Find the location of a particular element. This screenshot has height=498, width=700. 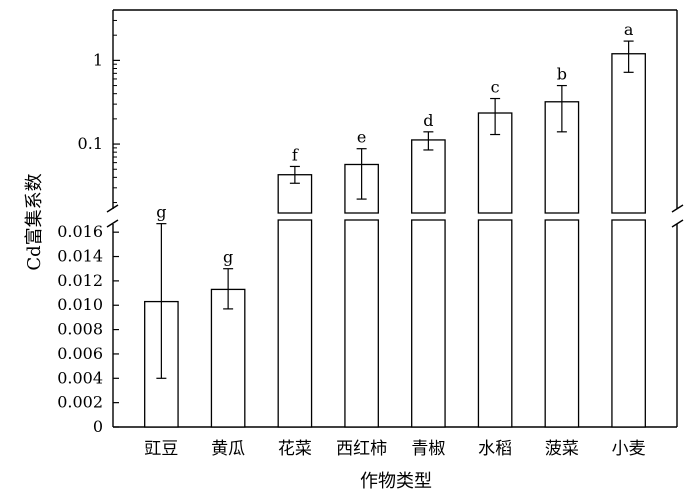

x-category-label: 青椒 is located at coordinates (428, 449).